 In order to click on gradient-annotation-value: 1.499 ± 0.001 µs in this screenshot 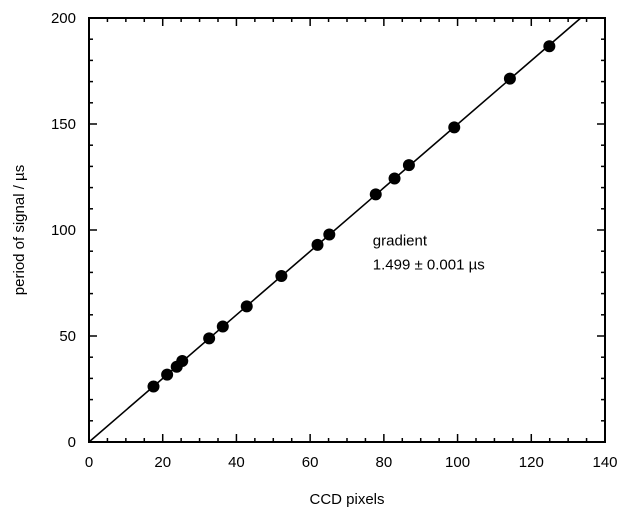, I will do `click(429, 265)`.